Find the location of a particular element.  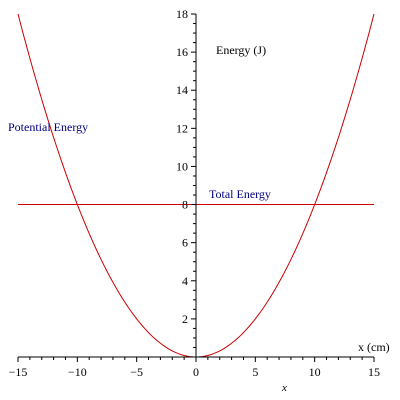

y-tick-label: 8 is located at coordinates (185, 205).